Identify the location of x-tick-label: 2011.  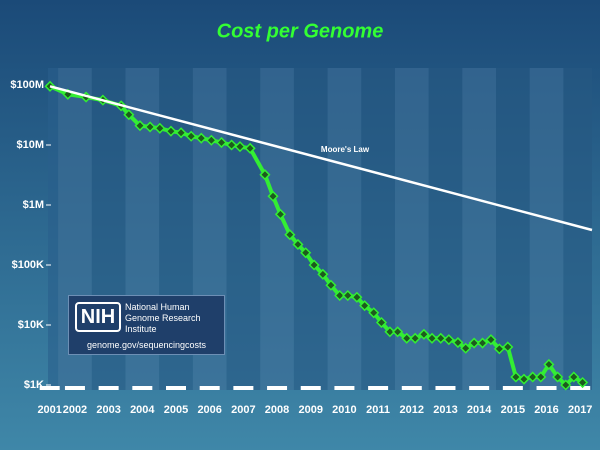
(378, 410).